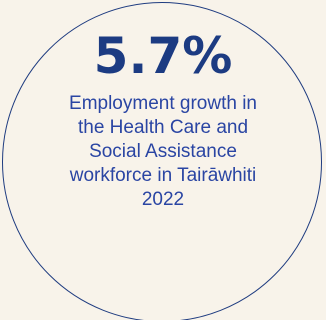 This screenshot has width=326, height=320. What do you see at coordinates (163, 199) in the screenshot?
I see `description-line: 2022` at bounding box center [163, 199].